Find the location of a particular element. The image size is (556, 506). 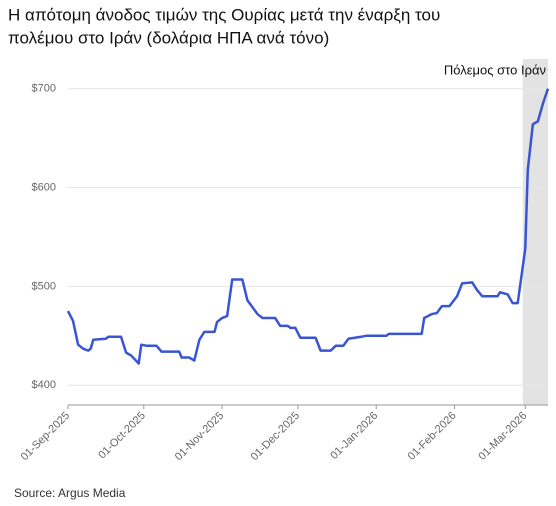

x-tick-label: 01-Sep-2025 is located at coordinates (45, 436).